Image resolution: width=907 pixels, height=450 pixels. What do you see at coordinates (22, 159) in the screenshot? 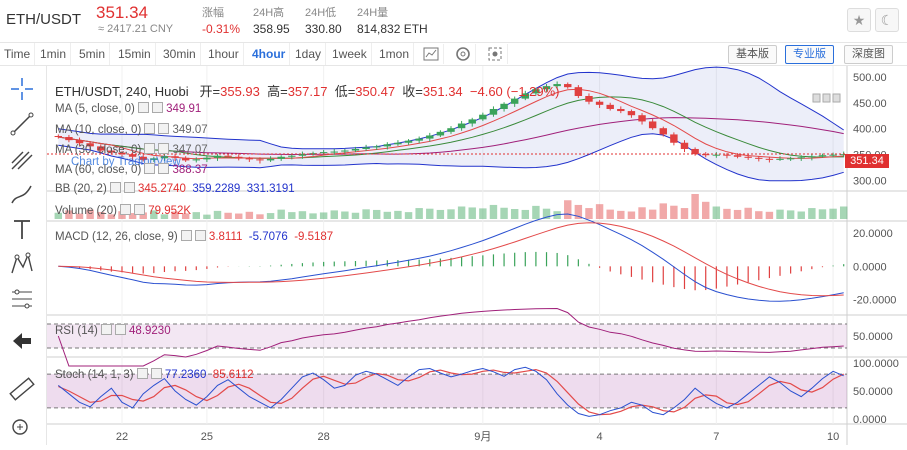
I see `pitchfork-icon` at bounding box center [22, 159].